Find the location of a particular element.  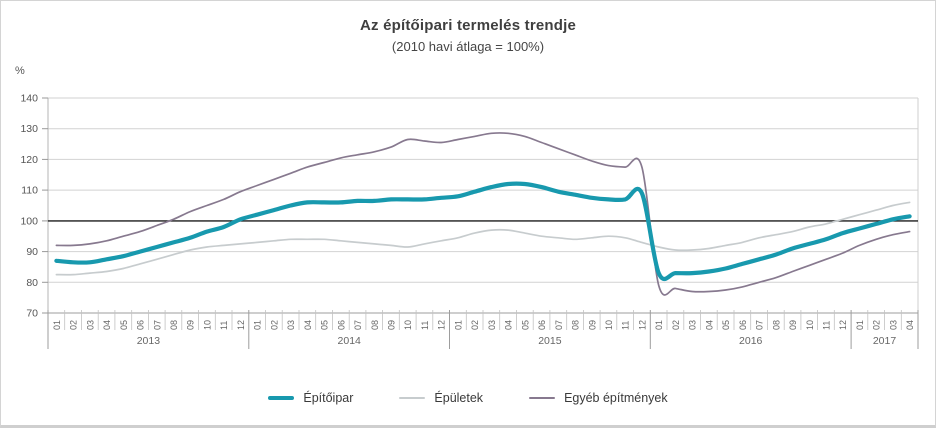

year-label: 2016 is located at coordinates (751, 341).